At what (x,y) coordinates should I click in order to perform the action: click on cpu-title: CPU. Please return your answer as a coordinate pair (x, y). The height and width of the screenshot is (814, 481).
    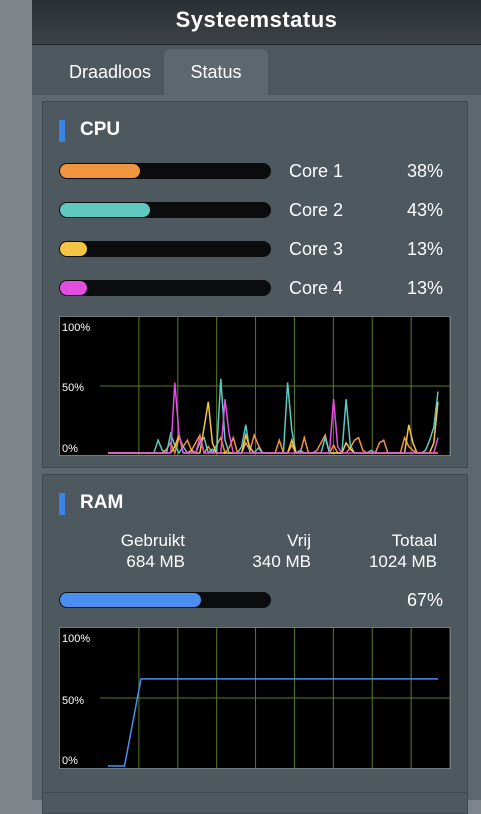
    Looking at the image, I should click on (100, 129).